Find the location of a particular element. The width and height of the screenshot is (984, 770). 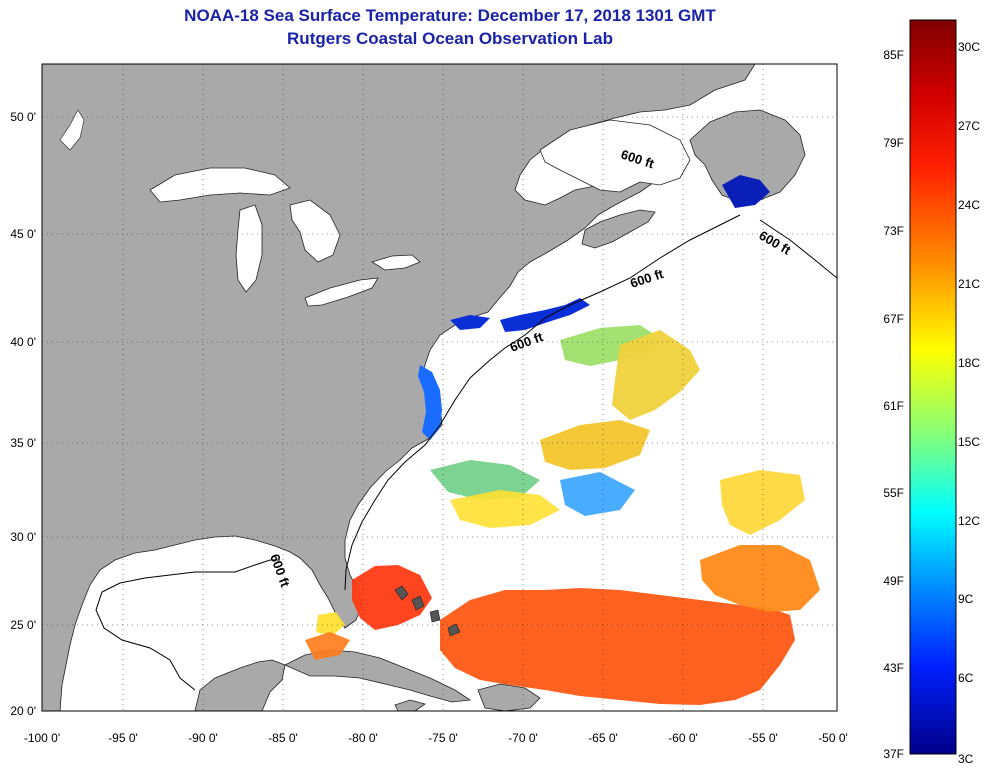

y-tick-label: 40 0' is located at coordinates (23, 342).